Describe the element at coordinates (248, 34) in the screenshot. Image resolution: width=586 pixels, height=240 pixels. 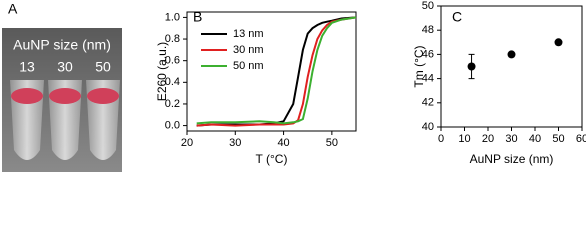
I see `legend-label: 13 nm` at that location.